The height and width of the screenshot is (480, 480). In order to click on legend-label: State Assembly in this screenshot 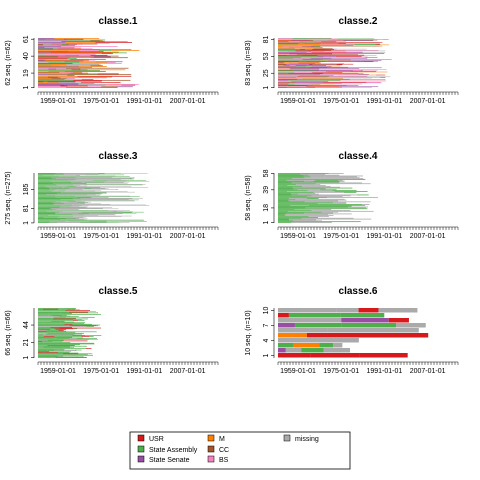, I will do `click(173, 450)`.